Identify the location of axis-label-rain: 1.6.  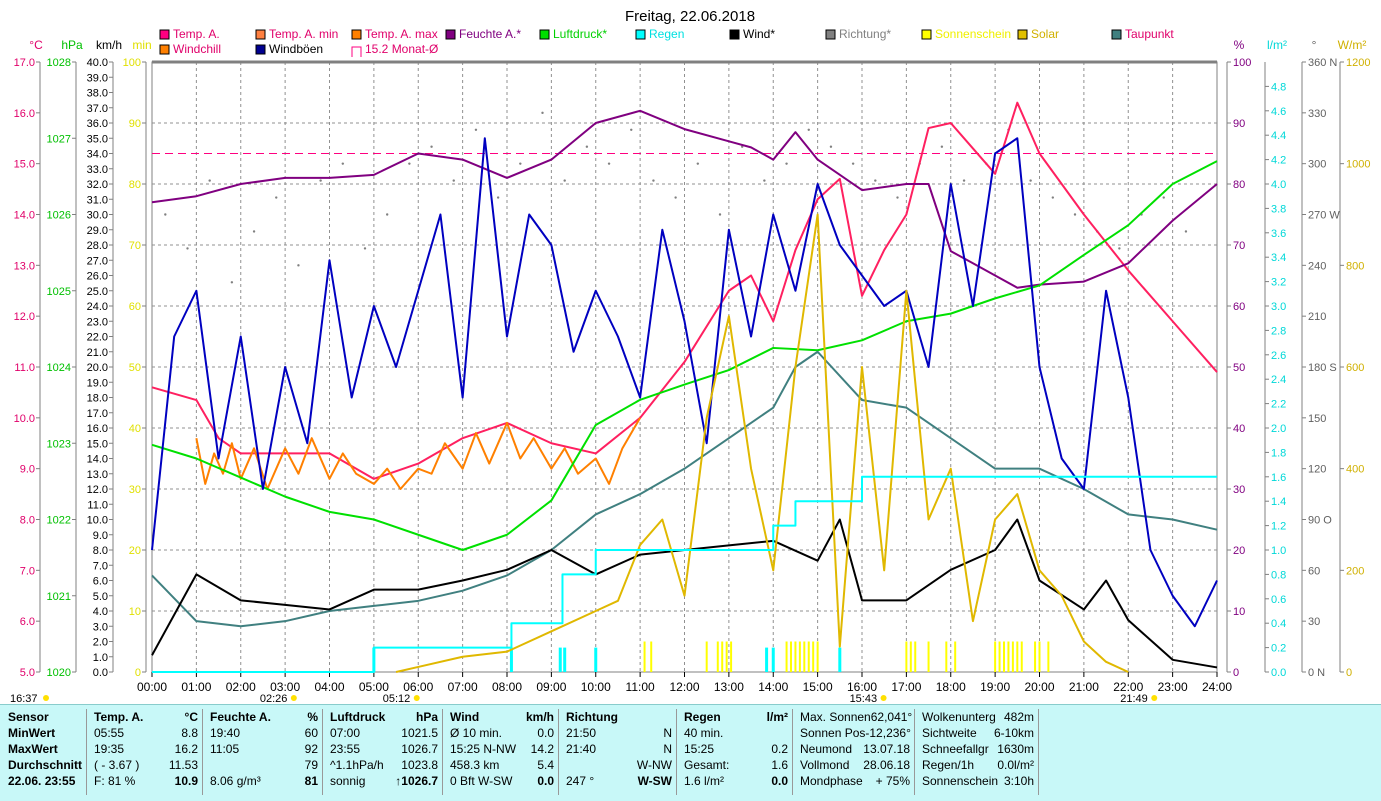
(1278, 478).